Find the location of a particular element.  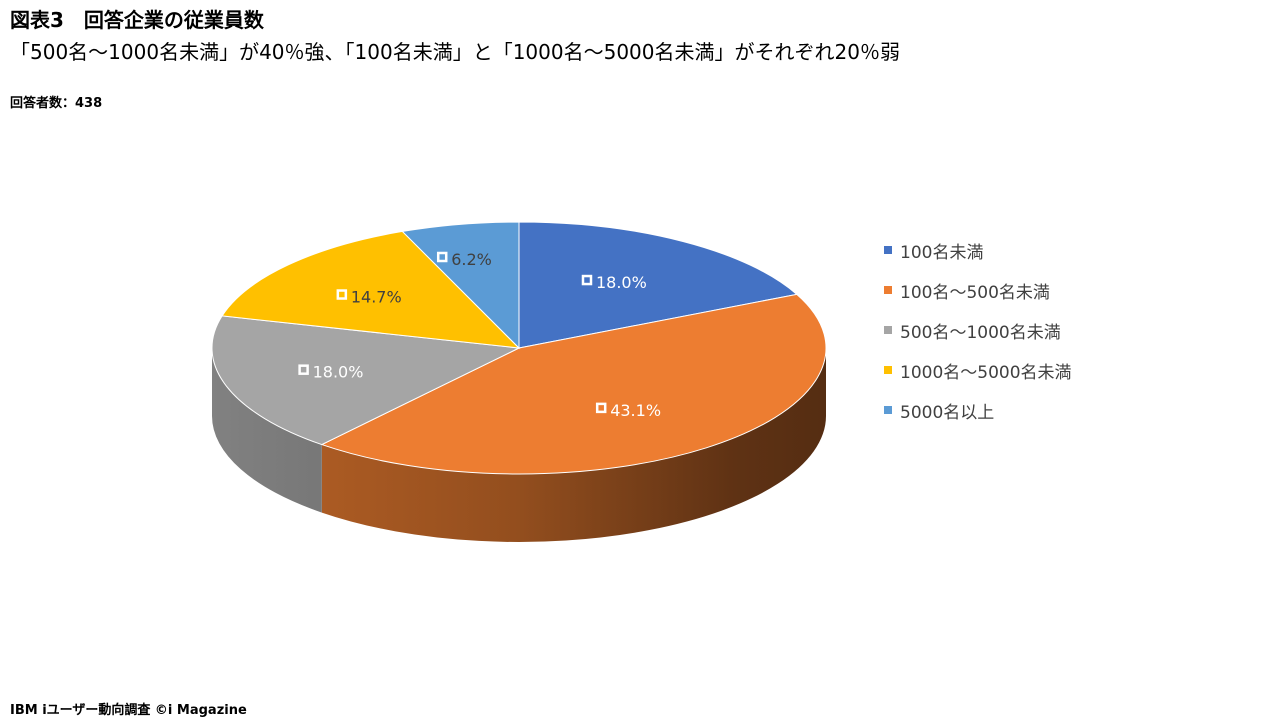

legend-item-4: 1000名～5000名未満 is located at coordinates (978, 370).